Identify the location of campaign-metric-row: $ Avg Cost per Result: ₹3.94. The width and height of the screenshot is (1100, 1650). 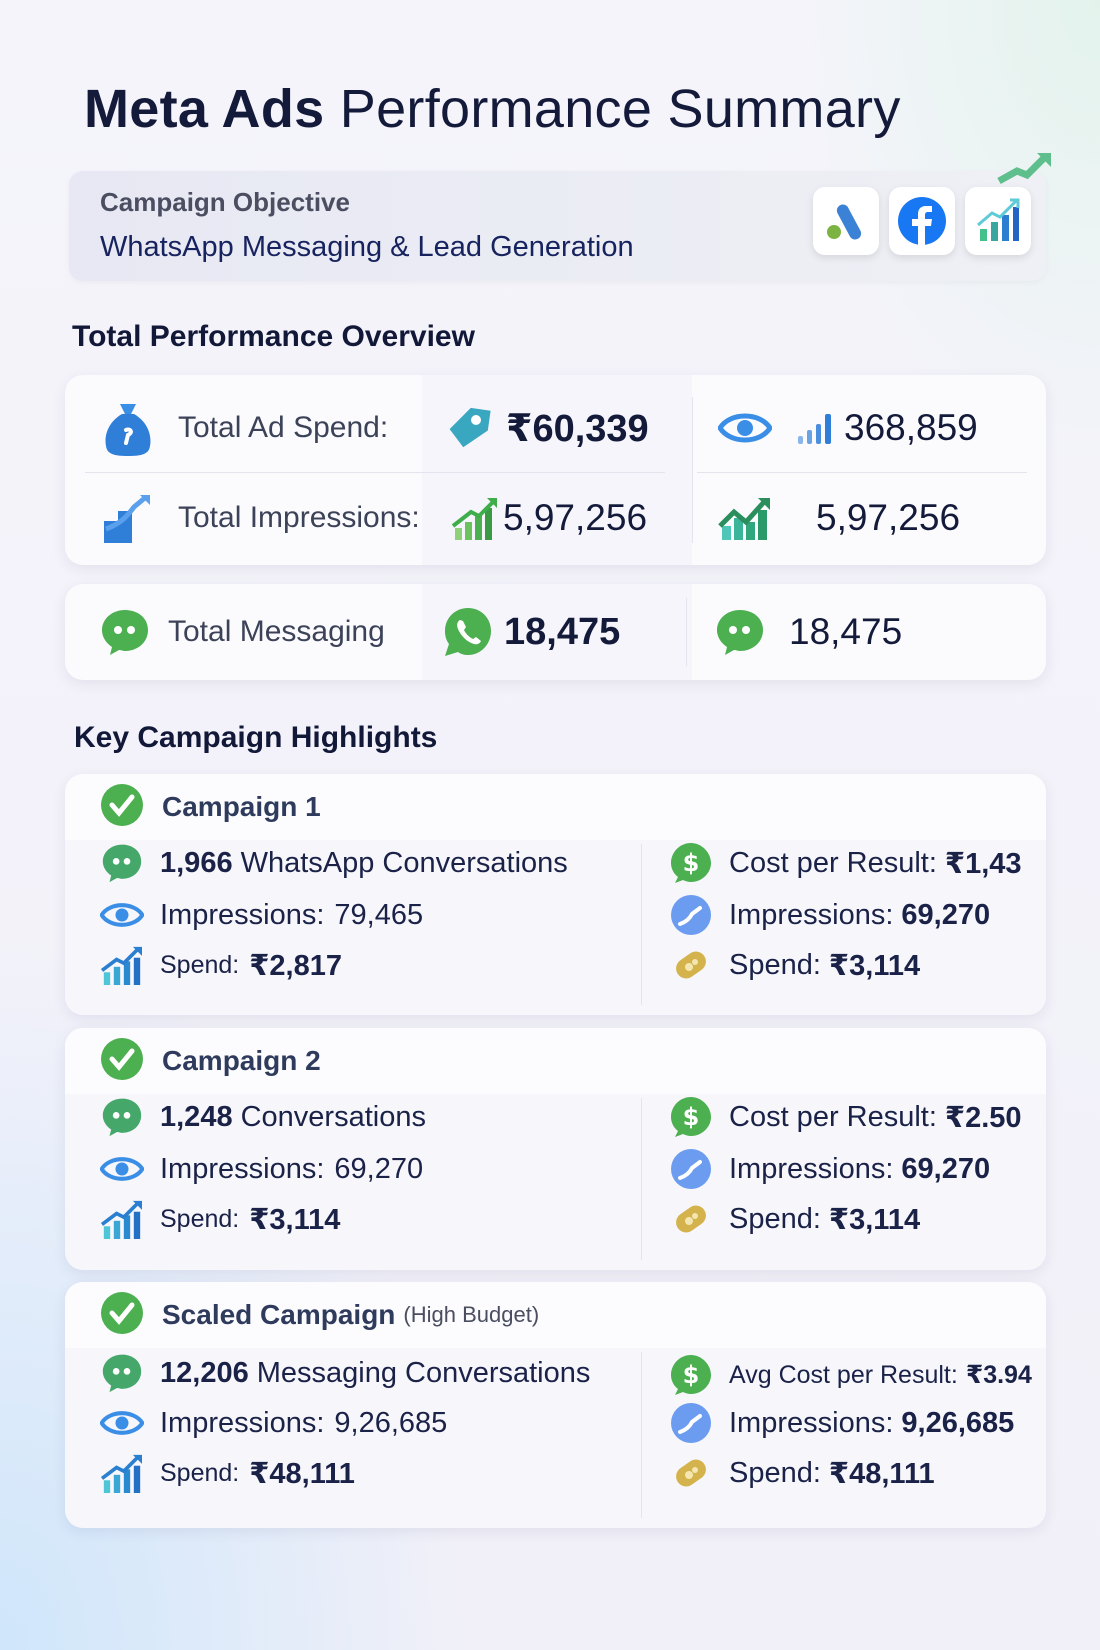
(850, 1375).